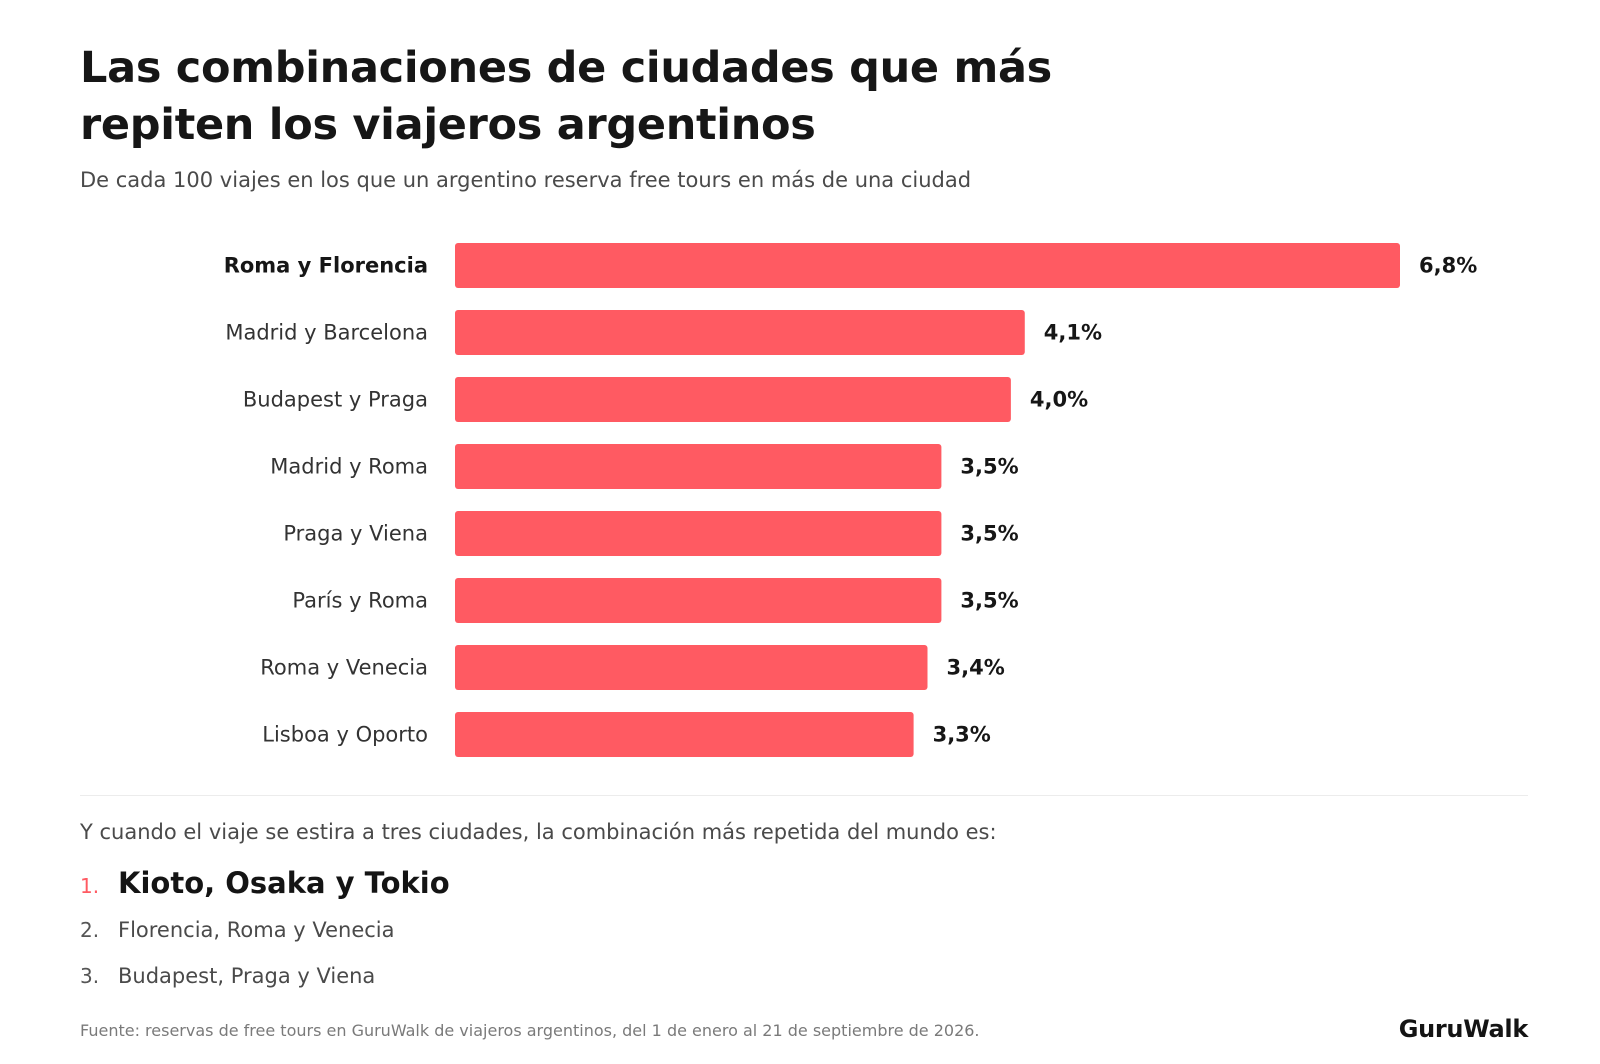 This screenshot has width=1600, height=1064. I want to click on ranking-item: 2. Florencia, Roma y Venecia, so click(265, 941).